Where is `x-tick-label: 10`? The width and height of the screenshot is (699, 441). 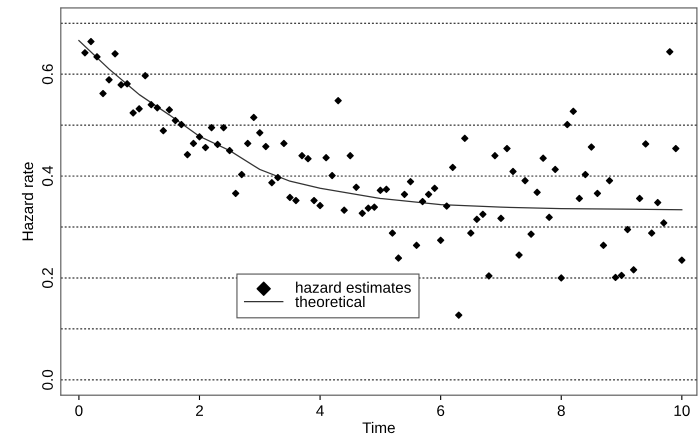 x-tick-label: 10 is located at coordinates (682, 410).